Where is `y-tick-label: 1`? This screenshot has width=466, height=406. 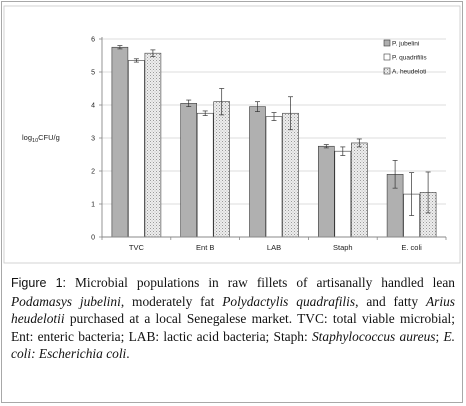
y-tick-label: 1 is located at coordinates (93, 205).